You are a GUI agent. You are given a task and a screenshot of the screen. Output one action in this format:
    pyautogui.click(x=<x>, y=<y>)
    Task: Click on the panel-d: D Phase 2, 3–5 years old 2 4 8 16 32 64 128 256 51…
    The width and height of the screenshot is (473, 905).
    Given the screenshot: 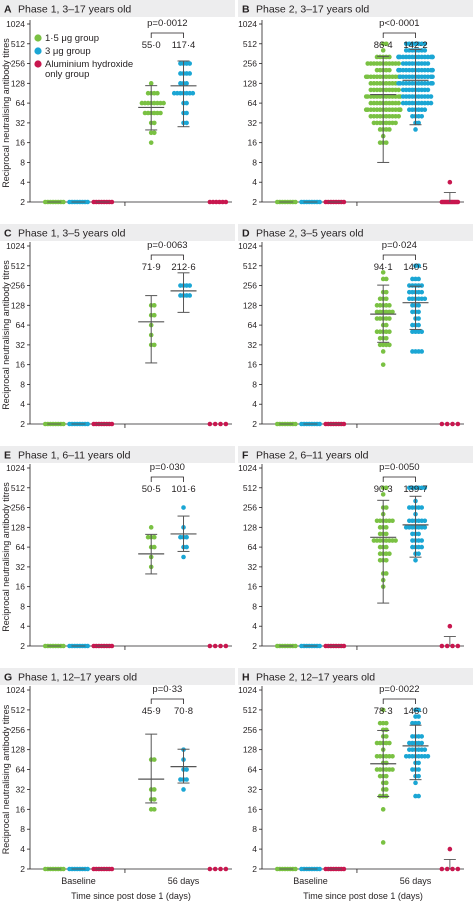 What is the action you would take?
    pyautogui.click(x=355, y=326)
    